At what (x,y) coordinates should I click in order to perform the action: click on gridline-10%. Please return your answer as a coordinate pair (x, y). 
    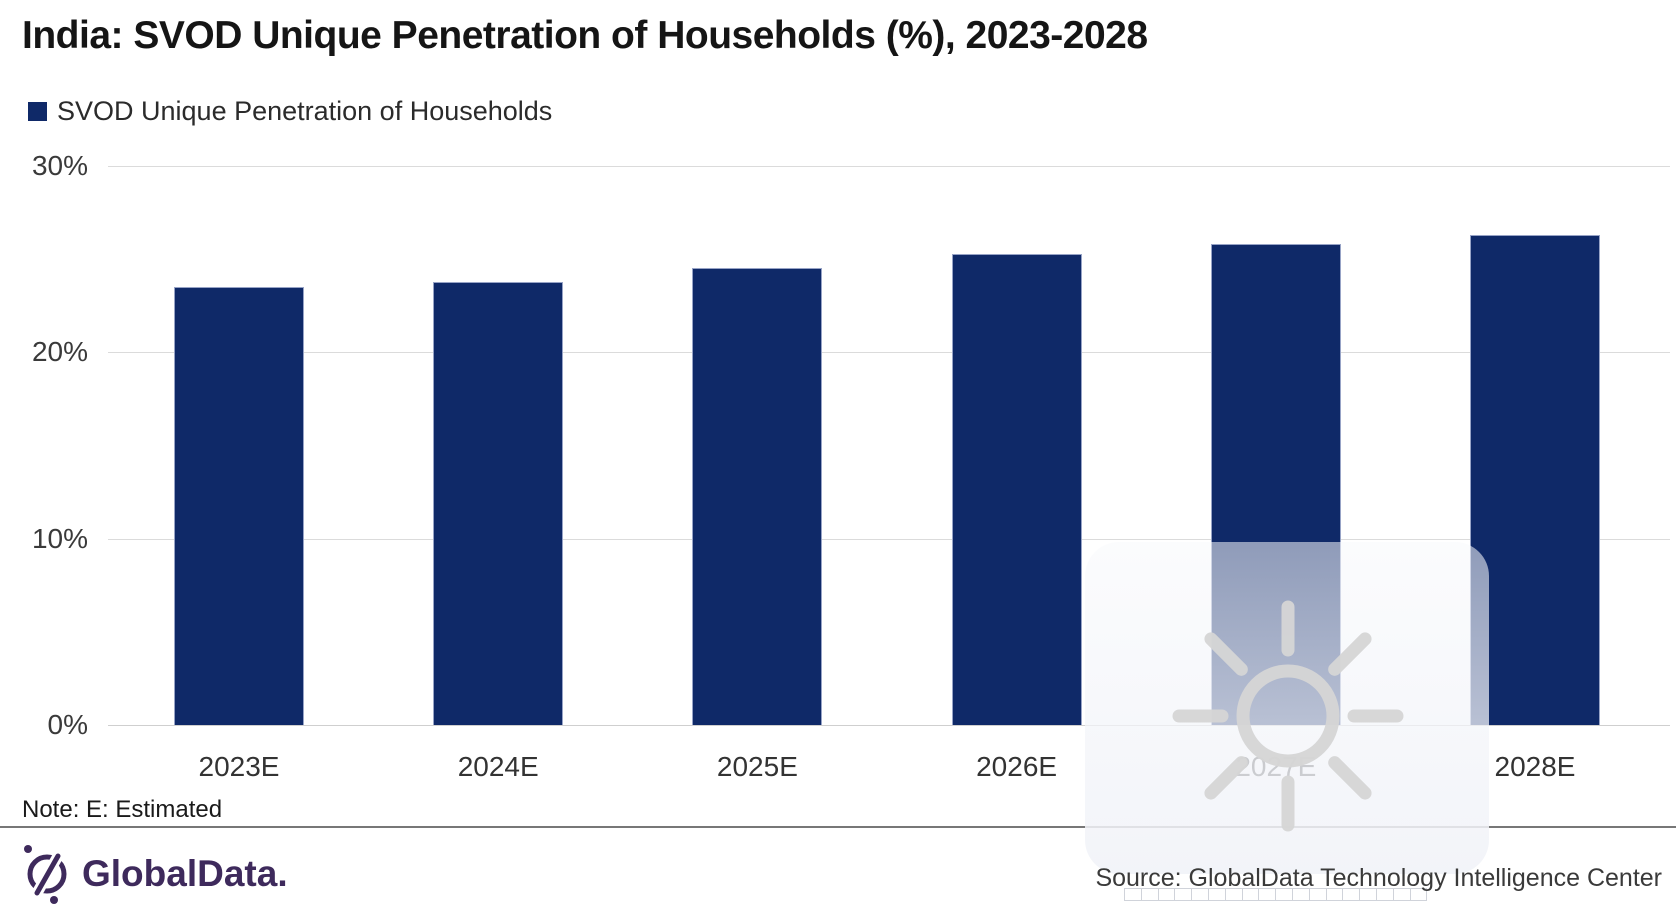
    Looking at the image, I should click on (889, 539).